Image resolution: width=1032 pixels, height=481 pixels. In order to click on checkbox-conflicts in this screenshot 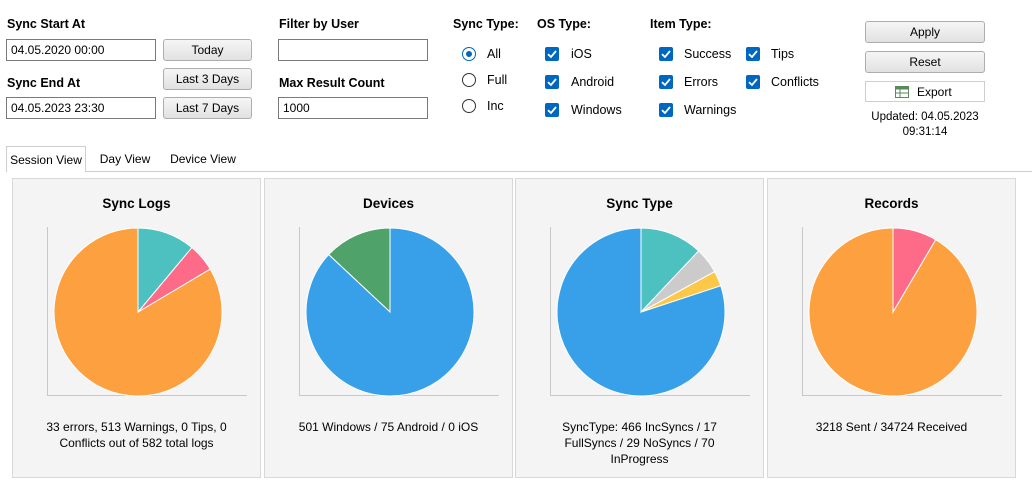, I will do `click(753, 82)`.